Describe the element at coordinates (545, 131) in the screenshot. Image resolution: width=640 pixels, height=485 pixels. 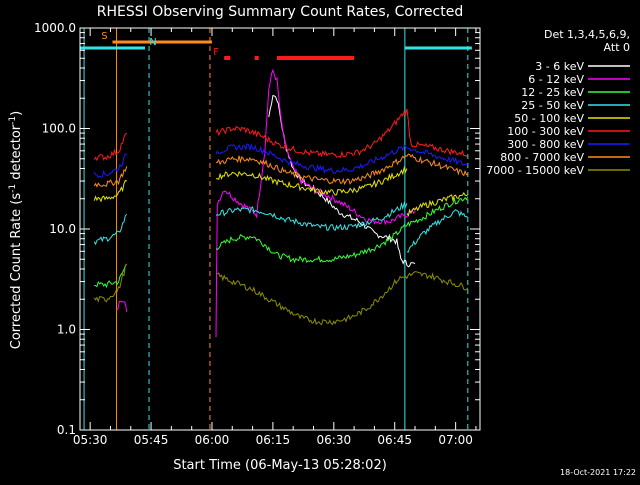
I see `legend-label: 100 - 300 keV` at that location.